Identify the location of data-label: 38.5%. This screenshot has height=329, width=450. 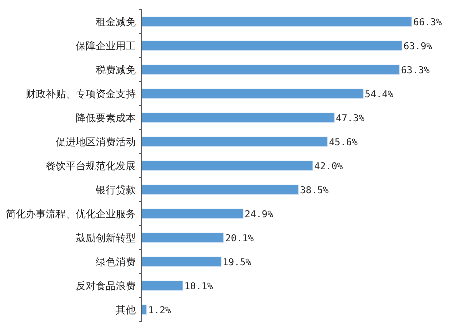
(315, 191).